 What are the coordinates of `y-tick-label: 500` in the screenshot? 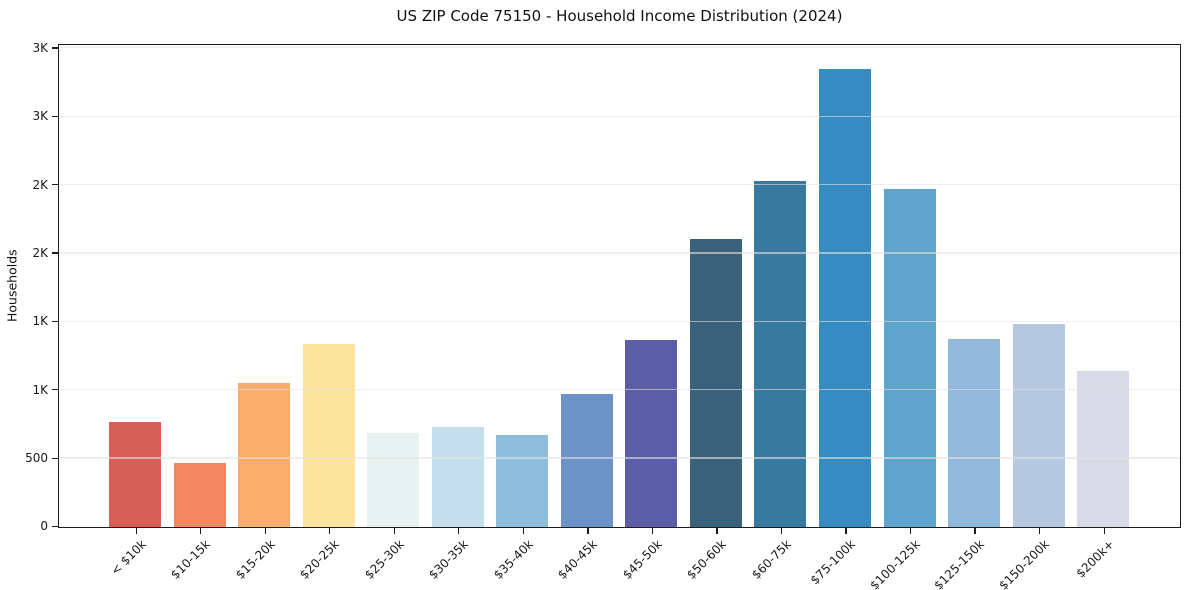 It's located at (36, 458).